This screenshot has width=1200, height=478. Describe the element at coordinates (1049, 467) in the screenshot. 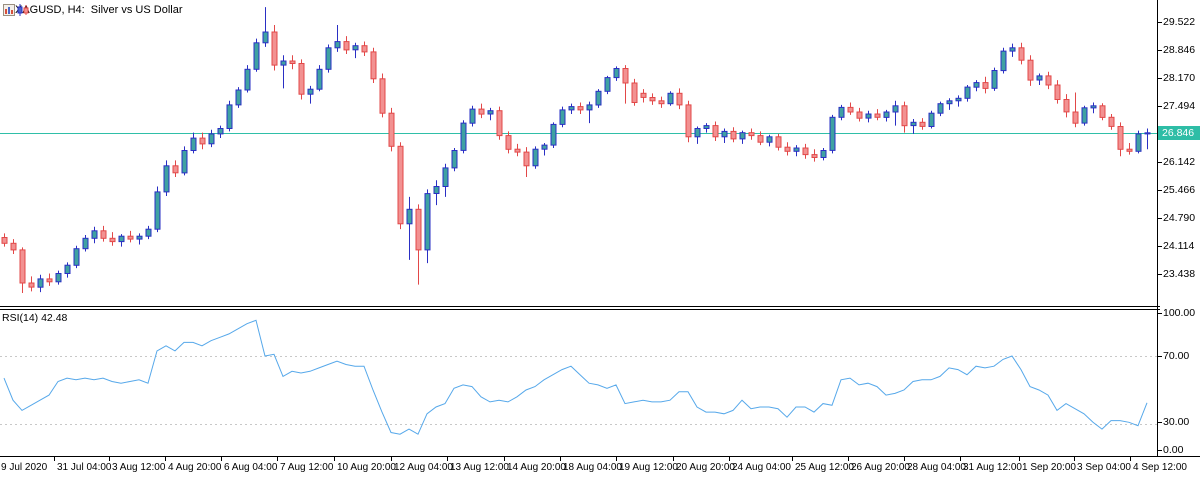

I see `time-tick-label: 1 Sep 20:00` at that location.